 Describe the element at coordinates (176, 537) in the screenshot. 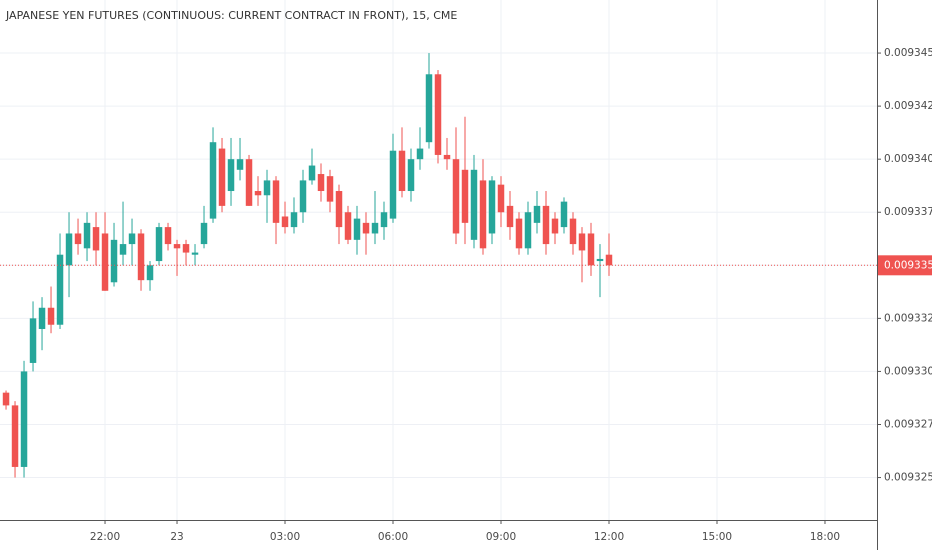

I see `x-tick-label: 23` at that location.